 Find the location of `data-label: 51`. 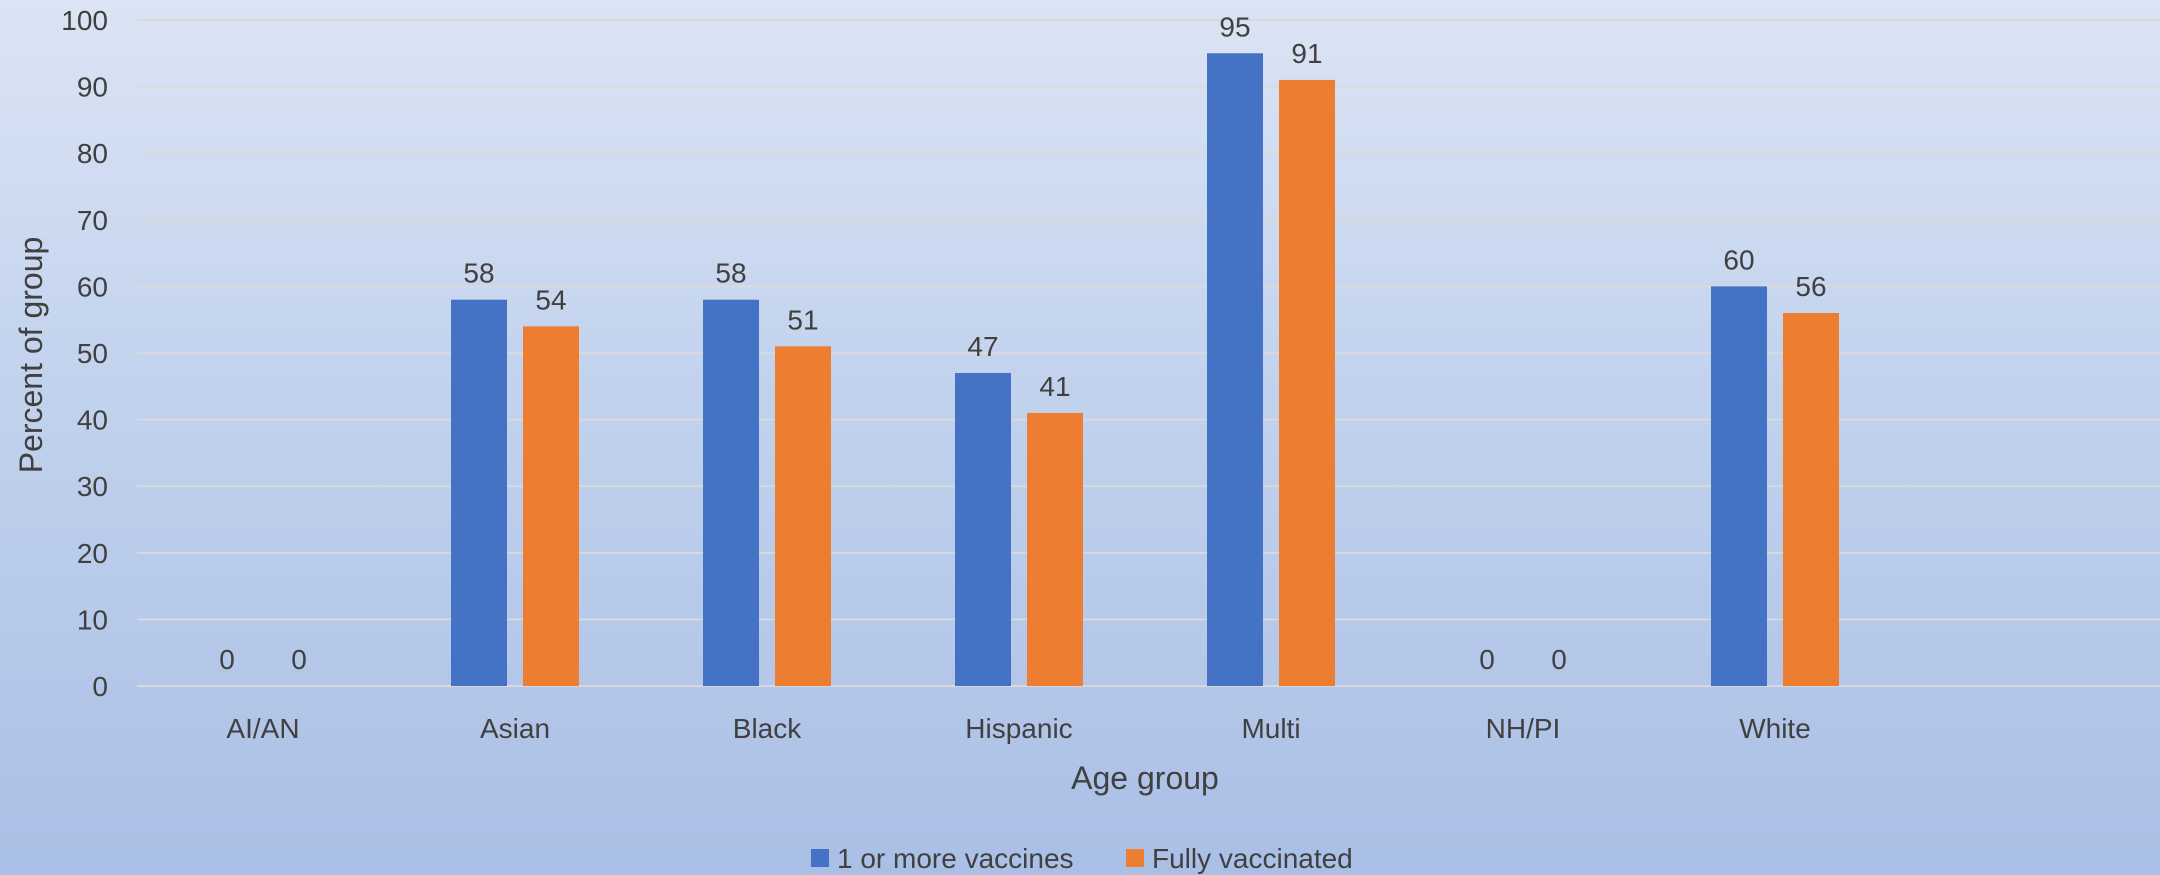

data-label: 51 is located at coordinates (802, 319).